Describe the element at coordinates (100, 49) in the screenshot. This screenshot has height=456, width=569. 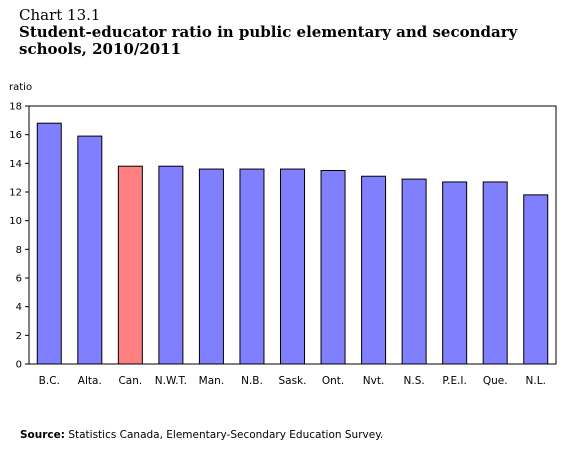
I see `chart-title-line: schools, 2010/2011` at that location.